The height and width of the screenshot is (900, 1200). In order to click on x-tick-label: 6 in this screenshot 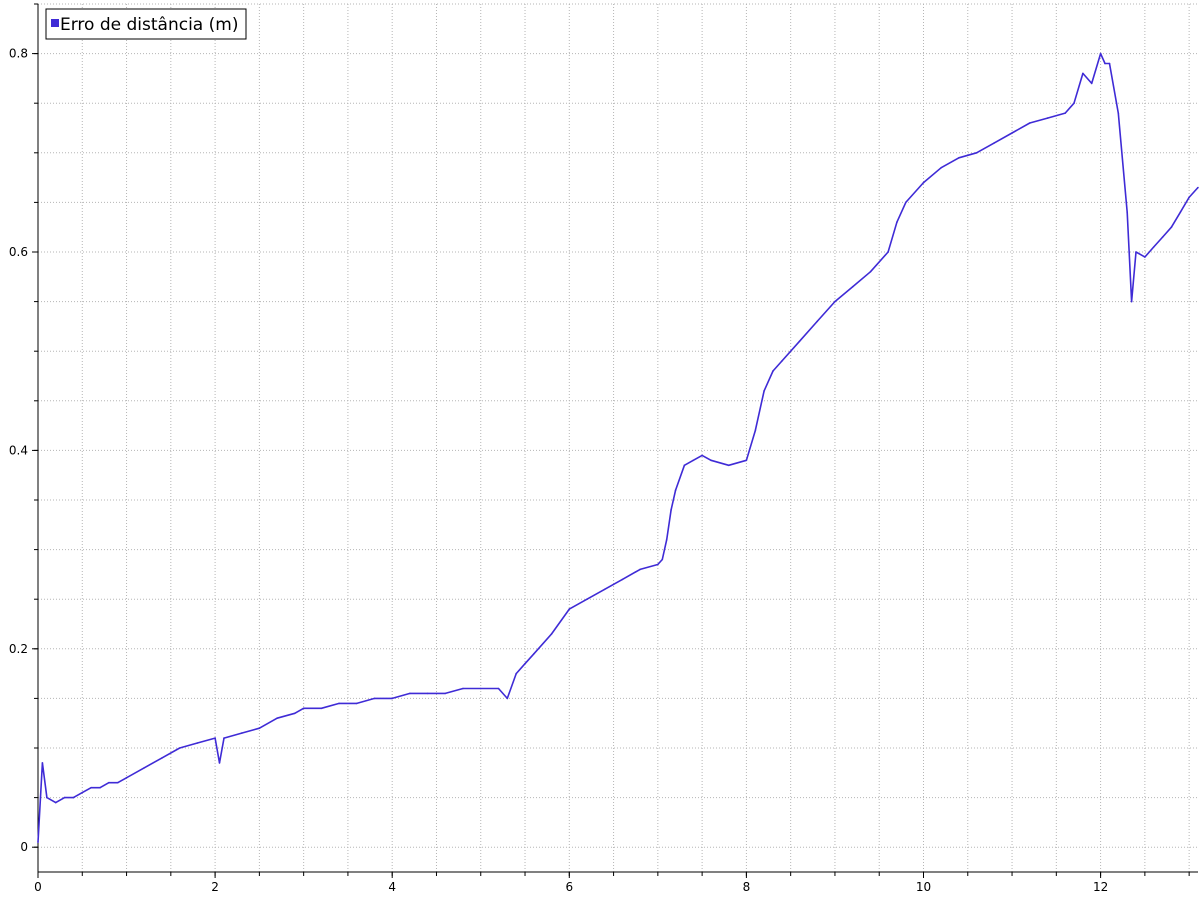, I will do `click(569, 887)`.